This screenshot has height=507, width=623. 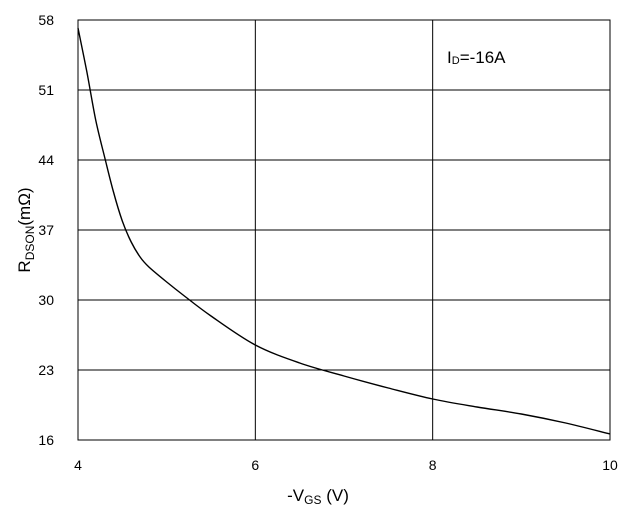 What do you see at coordinates (46, 370) in the screenshot?
I see `y-tick-label: 23` at bounding box center [46, 370].